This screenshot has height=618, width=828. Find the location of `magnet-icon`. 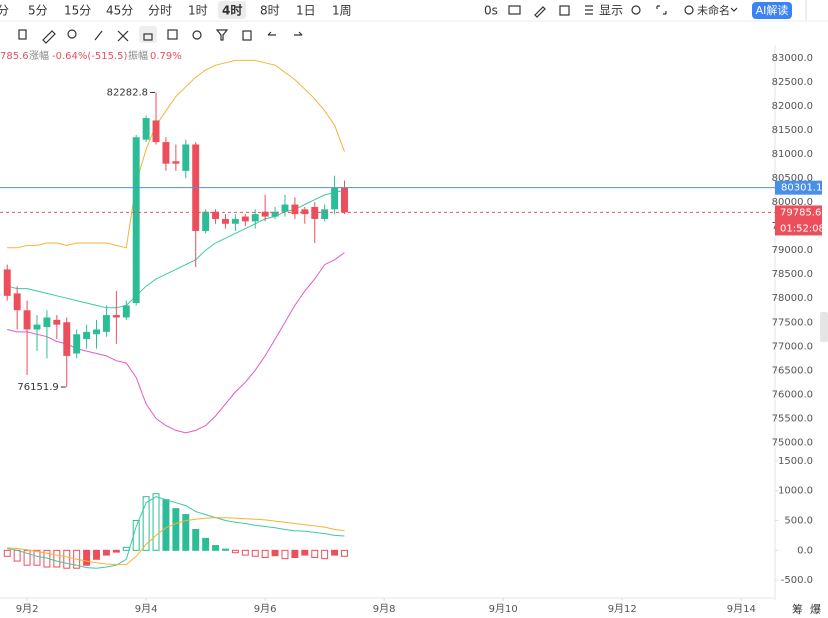

magnet-icon is located at coordinates (197, 35).